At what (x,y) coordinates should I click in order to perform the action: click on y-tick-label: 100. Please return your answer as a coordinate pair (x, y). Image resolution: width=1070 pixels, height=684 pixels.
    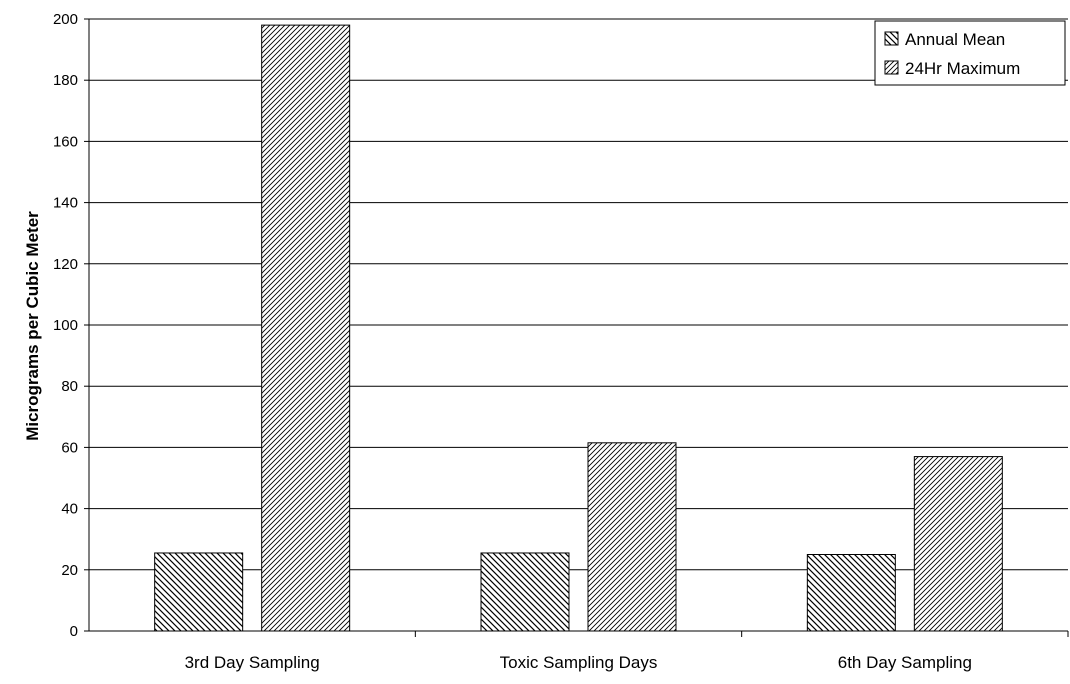
    Looking at the image, I should click on (65, 325).